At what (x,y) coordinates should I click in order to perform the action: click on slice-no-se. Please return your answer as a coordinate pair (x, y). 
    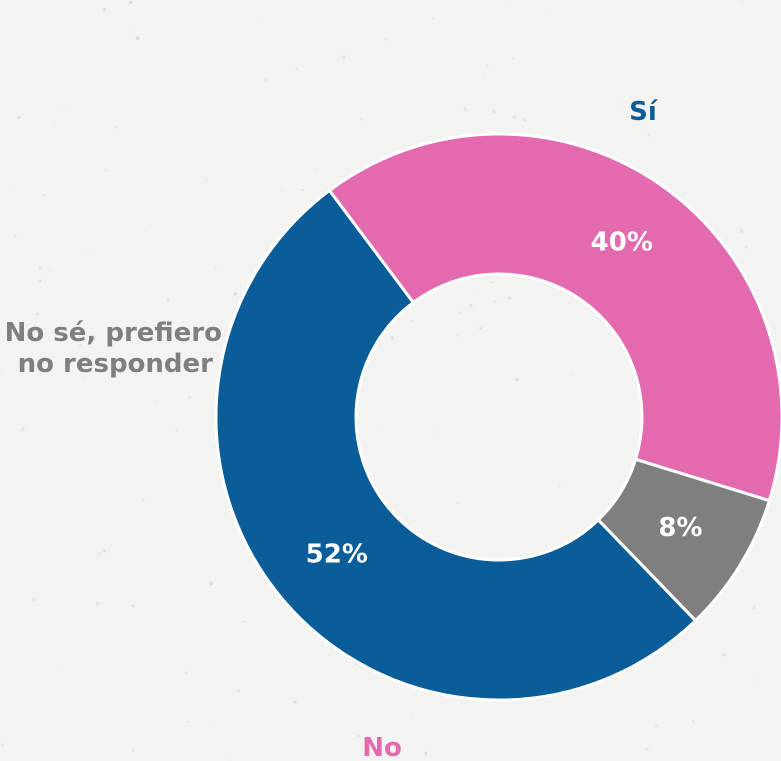
    Looking at the image, I should click on (684, 540).